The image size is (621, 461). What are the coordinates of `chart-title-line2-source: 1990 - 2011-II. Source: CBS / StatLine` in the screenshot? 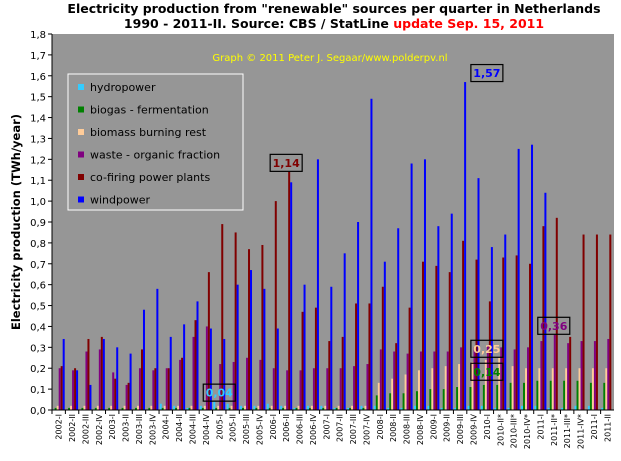 It's located at (258, 23).